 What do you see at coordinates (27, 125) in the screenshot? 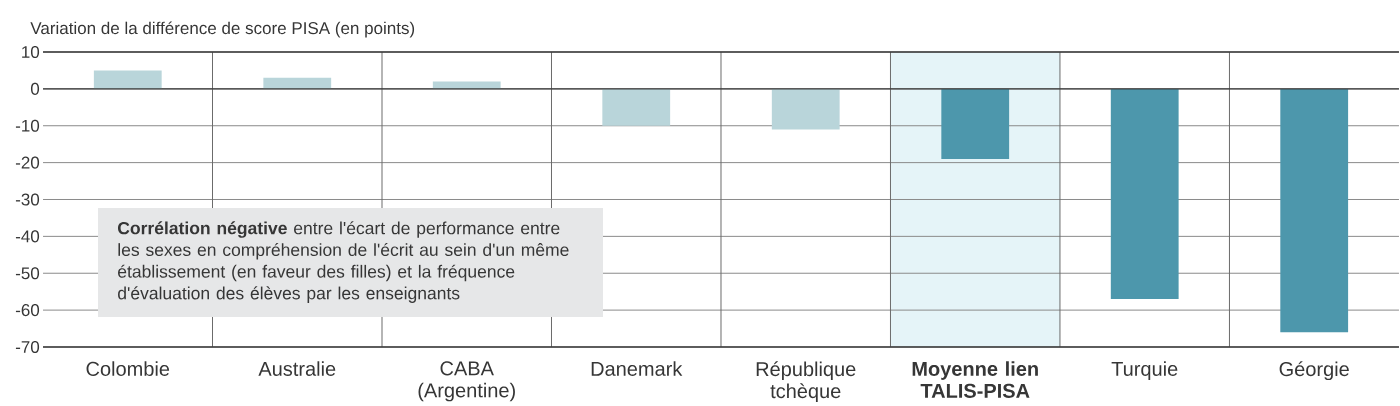
I see `y-tick-label: -10` at bounding box center [27, 125].